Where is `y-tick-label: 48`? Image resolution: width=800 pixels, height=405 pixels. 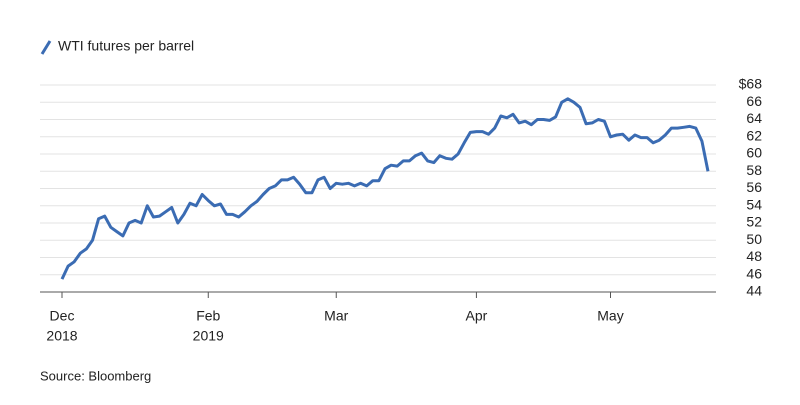 y-tick-label: 48 is located at coordinates (754, 256).